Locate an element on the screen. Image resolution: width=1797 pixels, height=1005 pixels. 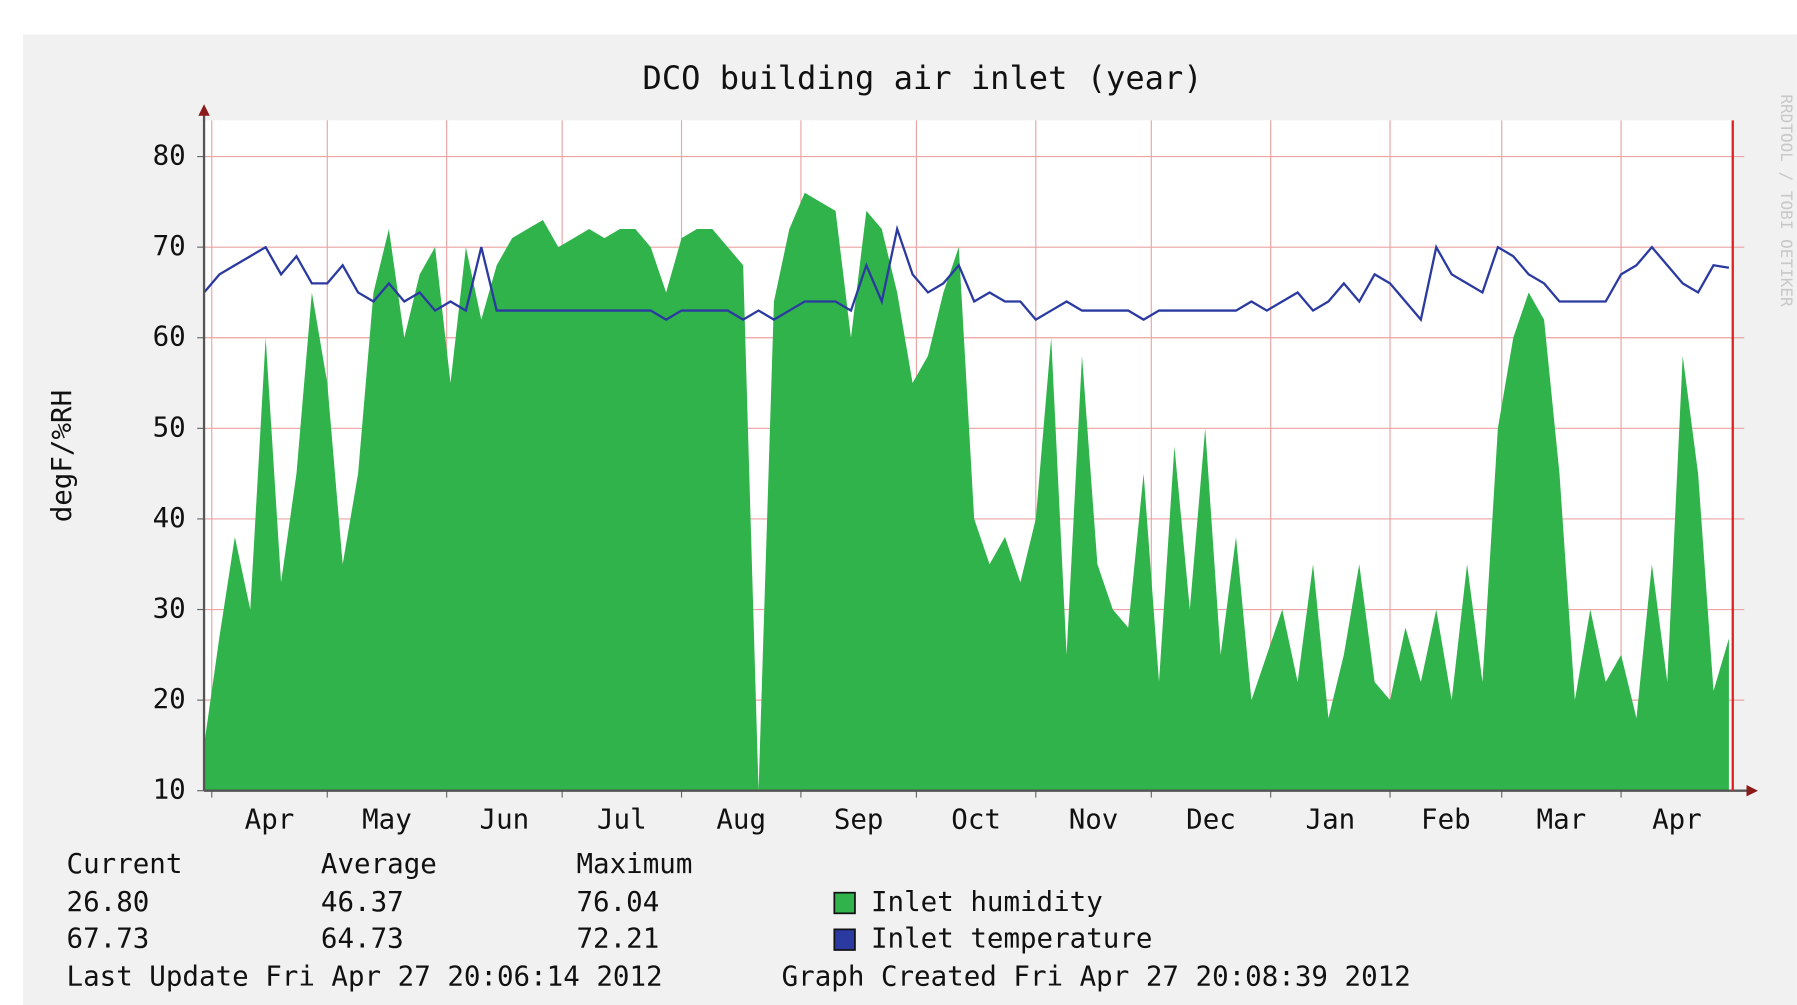
y-axis-label: degF/%RH is located at coordinates (62, 456).